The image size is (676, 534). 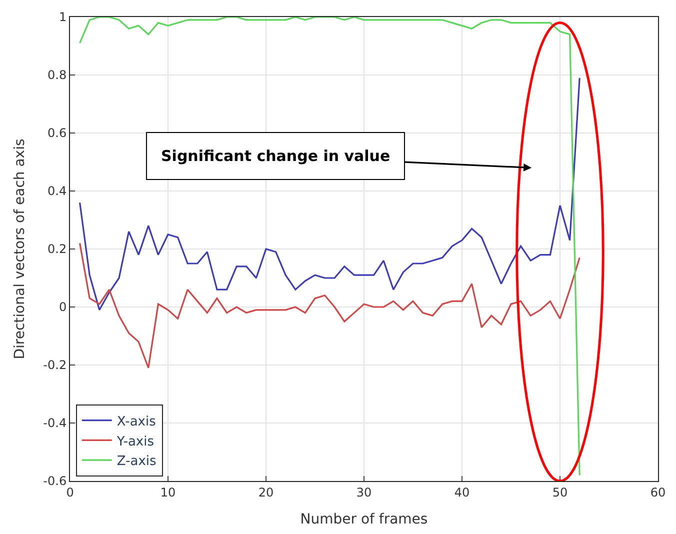 I want to click on y-tick-label: 0.6, so click(x=57, y=133).